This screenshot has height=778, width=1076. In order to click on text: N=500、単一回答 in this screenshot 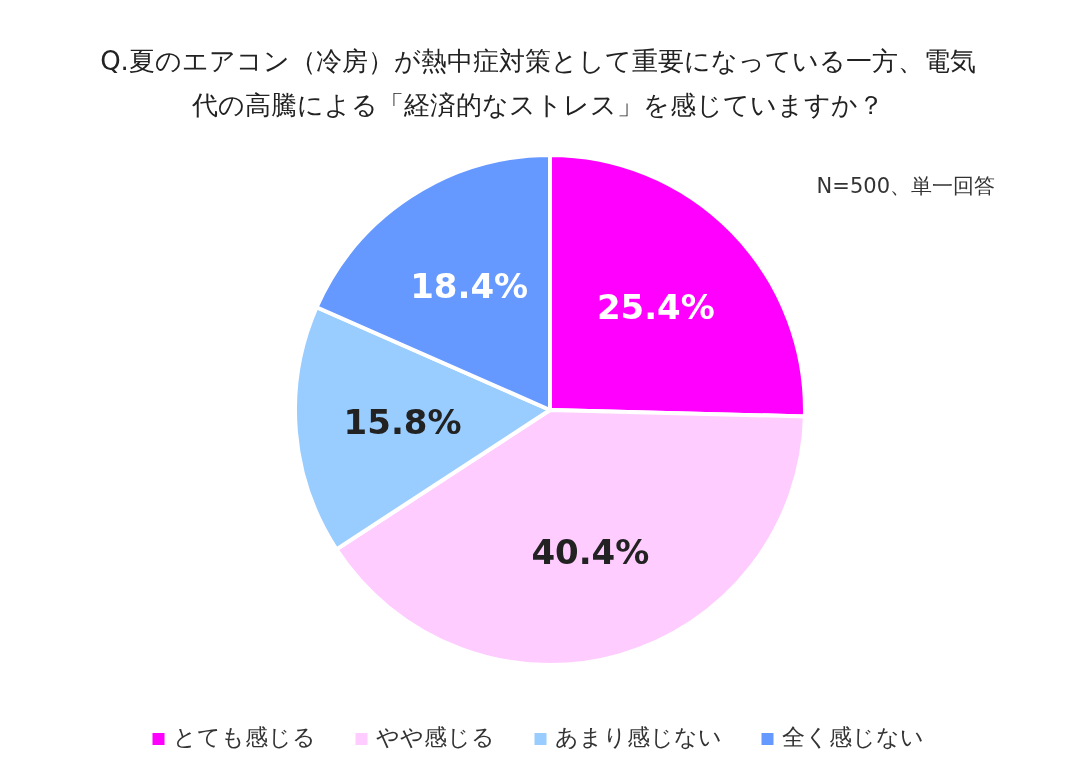, I will do `click(905, 186)`.